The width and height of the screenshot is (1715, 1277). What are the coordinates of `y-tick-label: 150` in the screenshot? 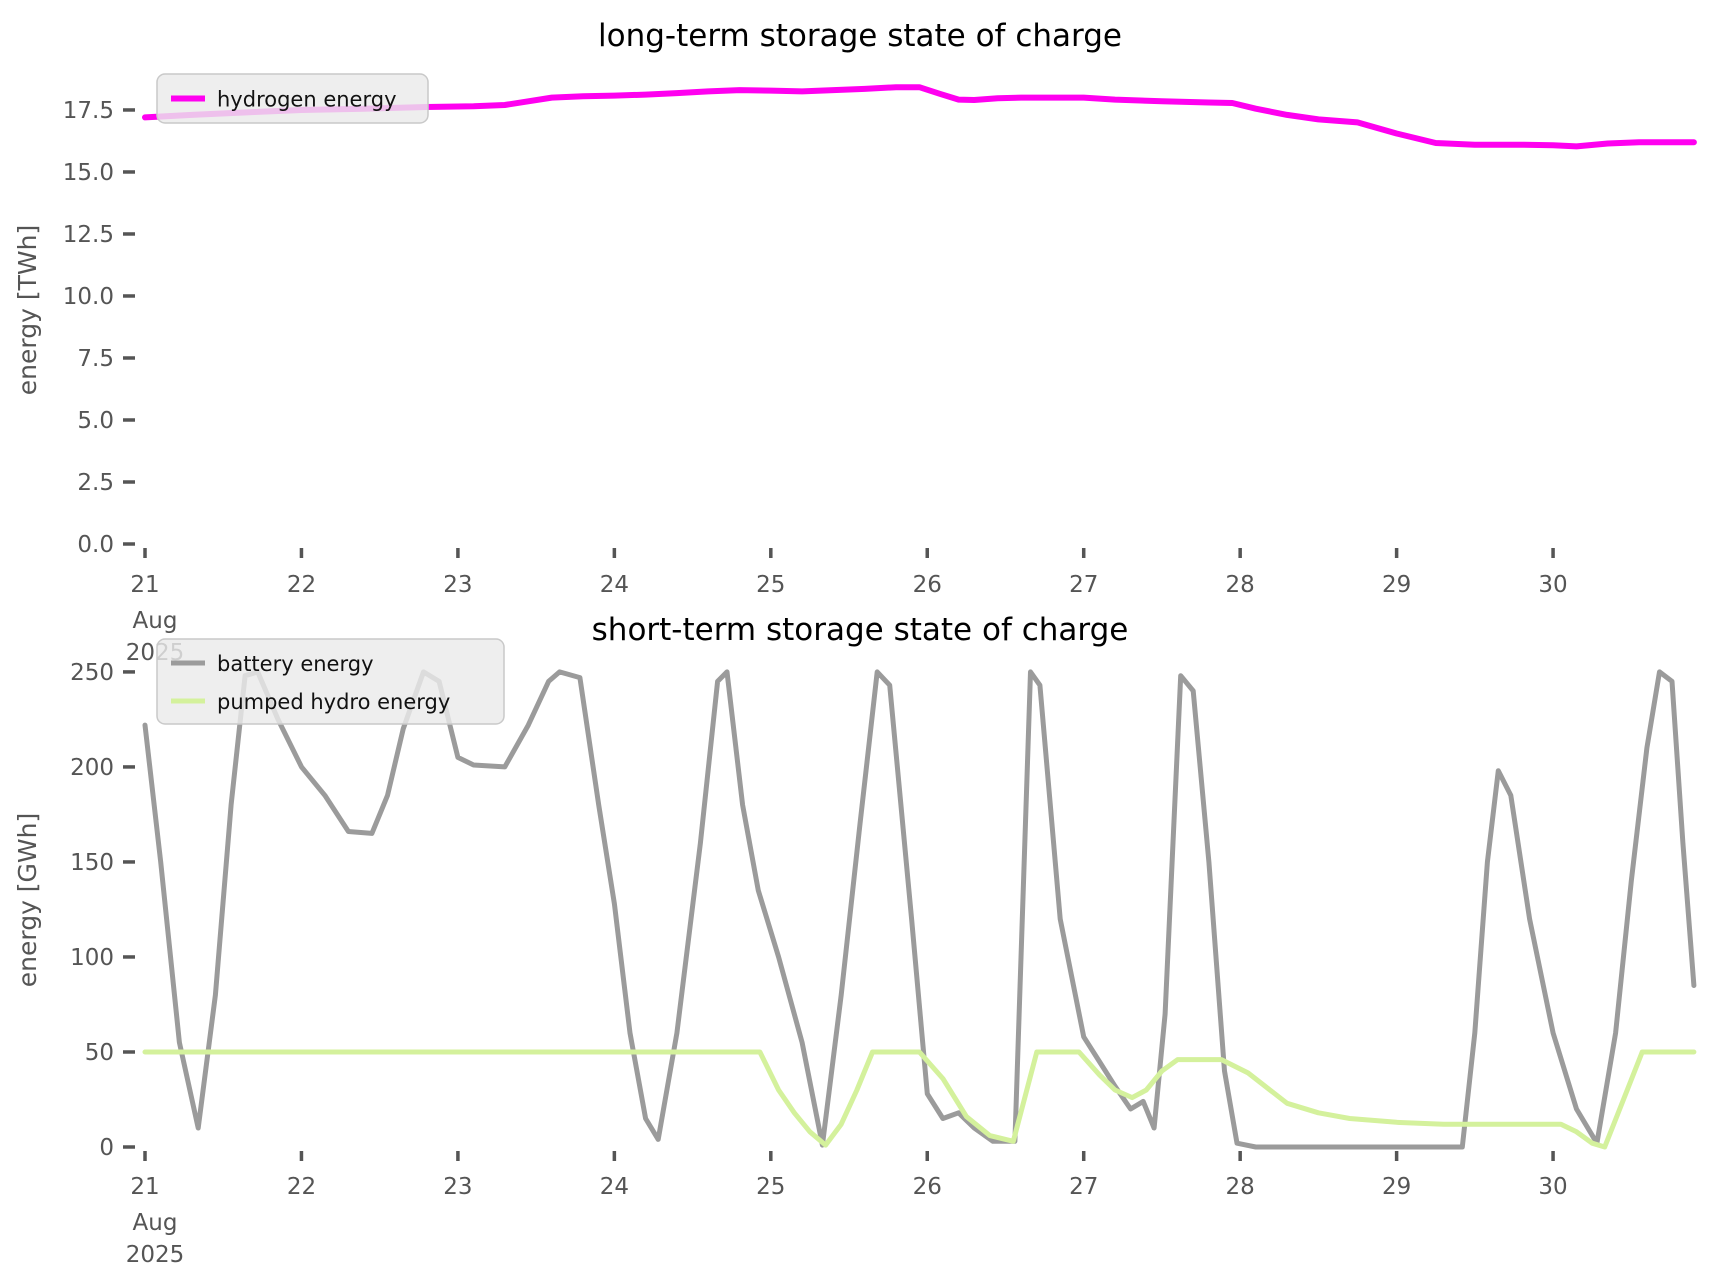 It's located at (92, 863).